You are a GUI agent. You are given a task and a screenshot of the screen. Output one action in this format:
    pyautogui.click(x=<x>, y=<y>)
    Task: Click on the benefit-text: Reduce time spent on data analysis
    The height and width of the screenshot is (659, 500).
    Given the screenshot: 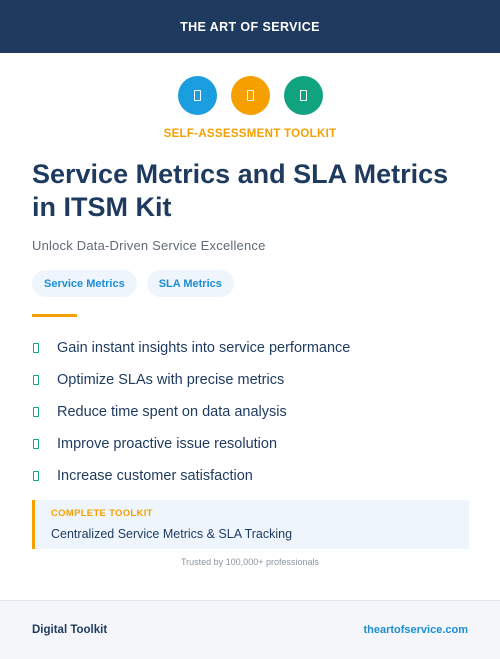 What is the action you would take?
    pyautogui.click(x=172, y=412)
    